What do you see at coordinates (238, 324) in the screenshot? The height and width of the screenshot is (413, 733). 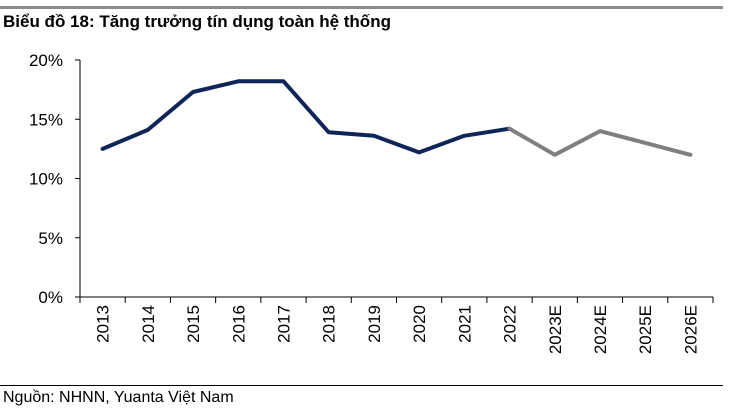 I see `x-tick-label: 2016` at bounding box center [238, 324].